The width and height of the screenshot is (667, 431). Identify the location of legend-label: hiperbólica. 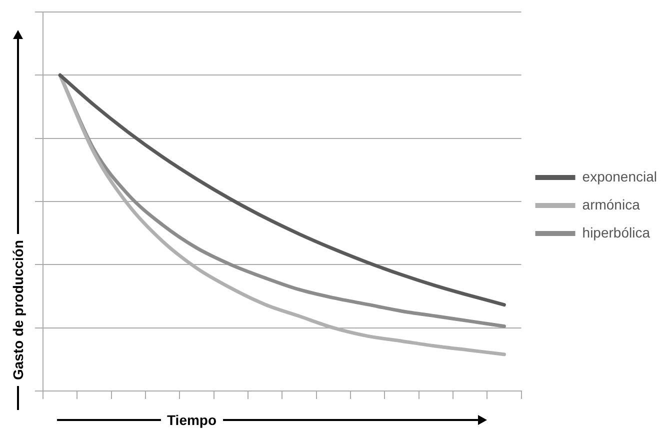
(616, 232).